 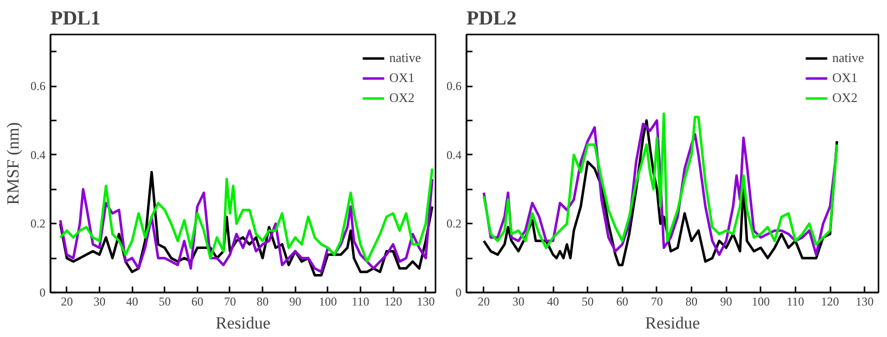 What do you see at coordinates (75, 19) in the screenshot?
I see `chart-title: PDL1` at bounding box center [75, 19].